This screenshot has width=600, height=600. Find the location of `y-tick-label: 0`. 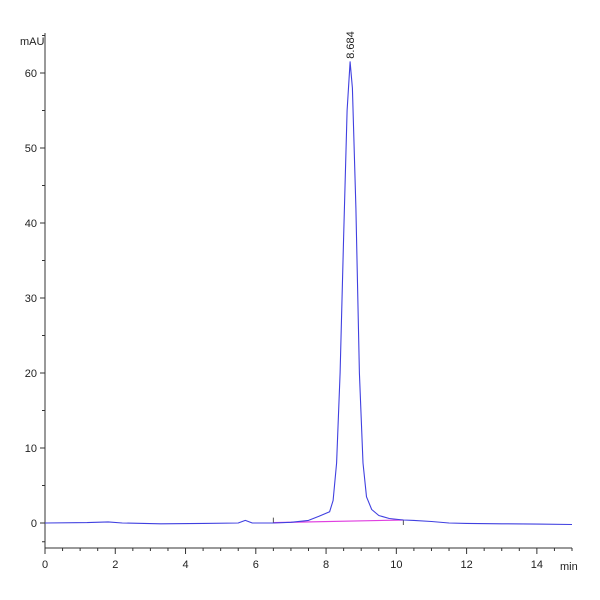

y-tick-label: 0 is located at coordinates (34, 524).